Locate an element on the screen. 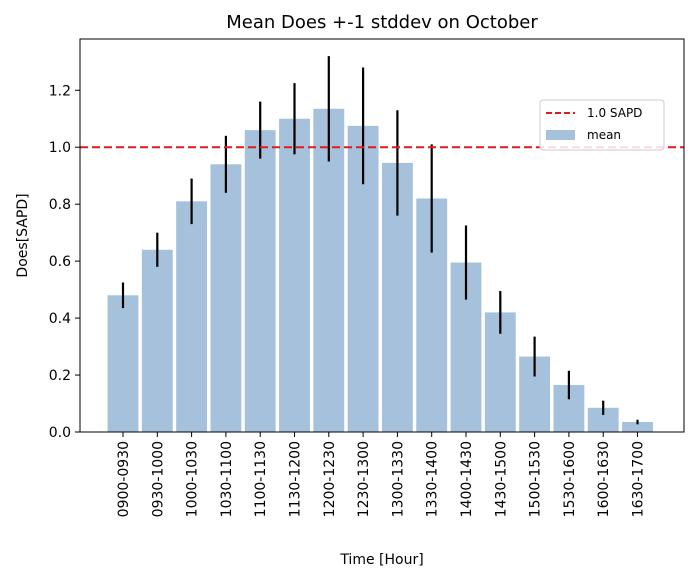 The width and height of the screenshot is (700, 582). chart-title: Mean Does +-1 stddev on October is located at coordinates (382, 22).